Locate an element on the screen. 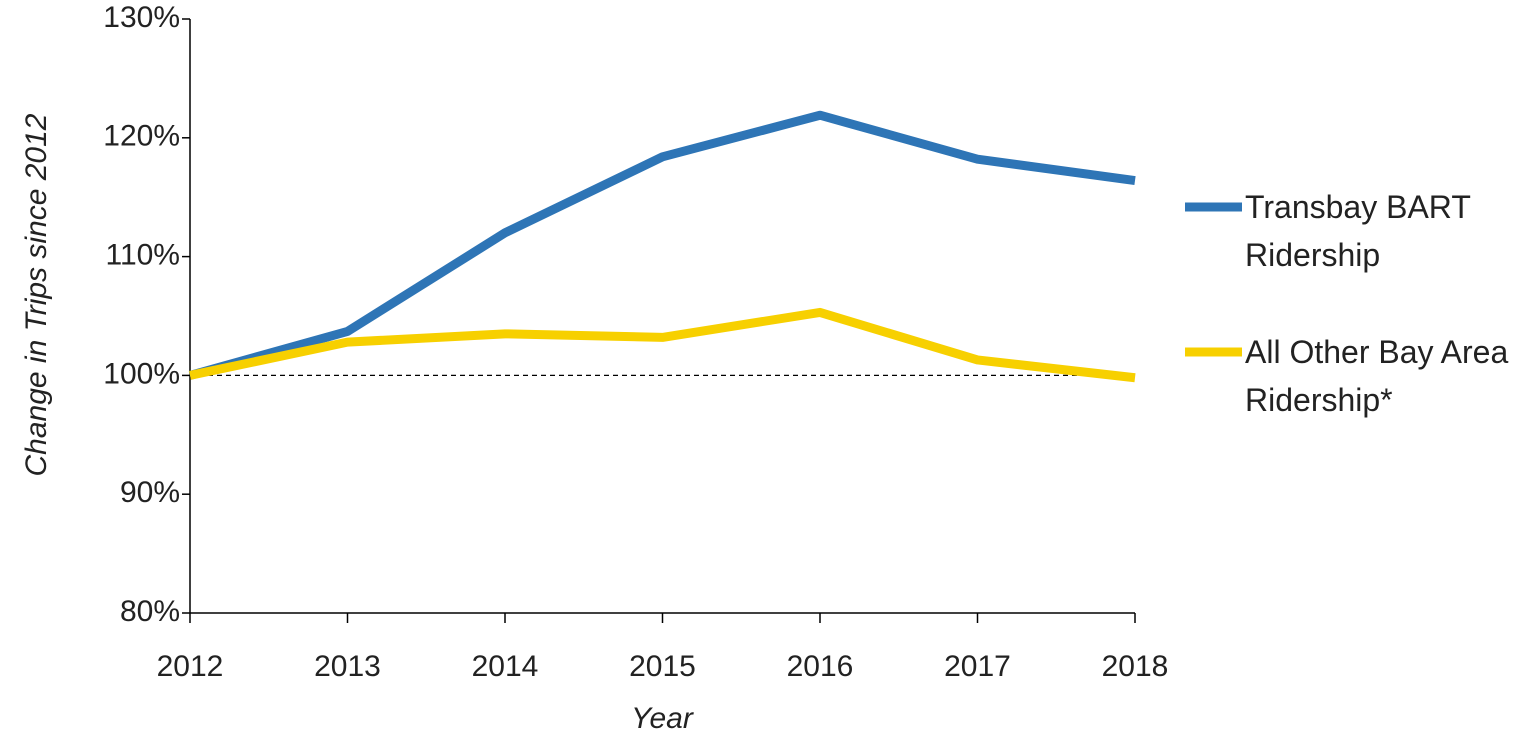 The width and height of the screenshot is (1519, 735). y-tick-label: 80% is located at coordinates (150, 611).